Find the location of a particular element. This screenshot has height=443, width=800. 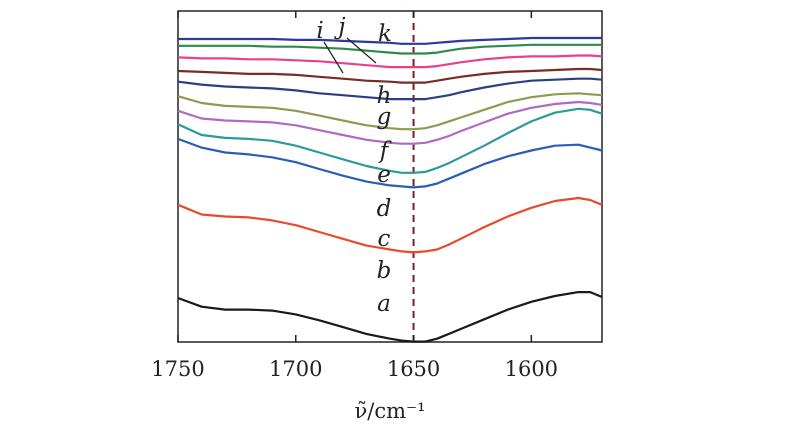

x-tick-label: 1600 is located at coordinates (531, 369).